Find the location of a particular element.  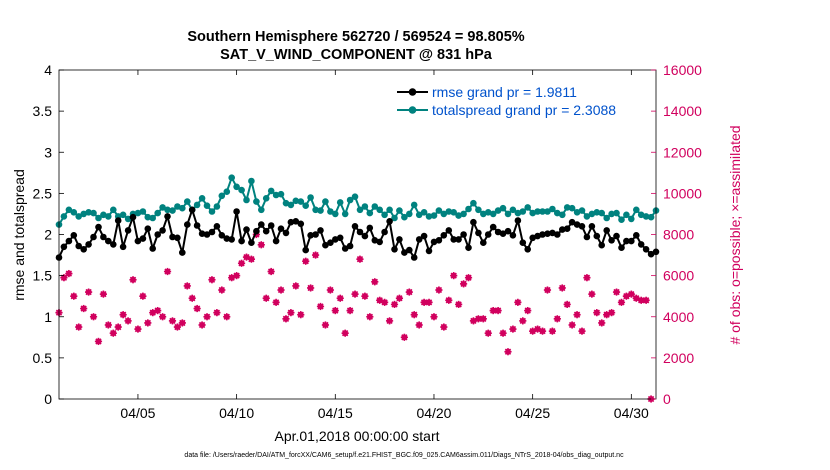

y2-tick-label: 2000 is located at coordinates (678, 358).